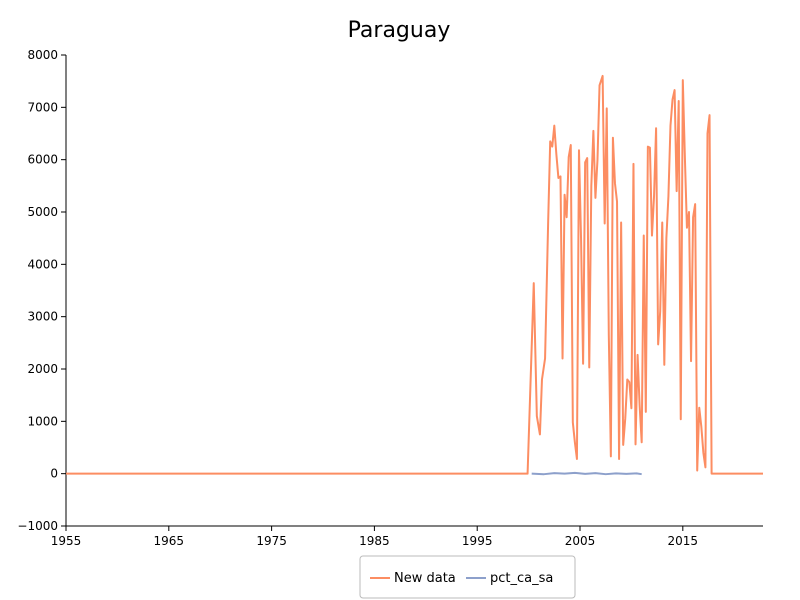 The width and height of the screenshot is (800, 600). Describe the element at coordinates (42, 317) in the screenshot. I see `y-tick-label: 3000` at that location.